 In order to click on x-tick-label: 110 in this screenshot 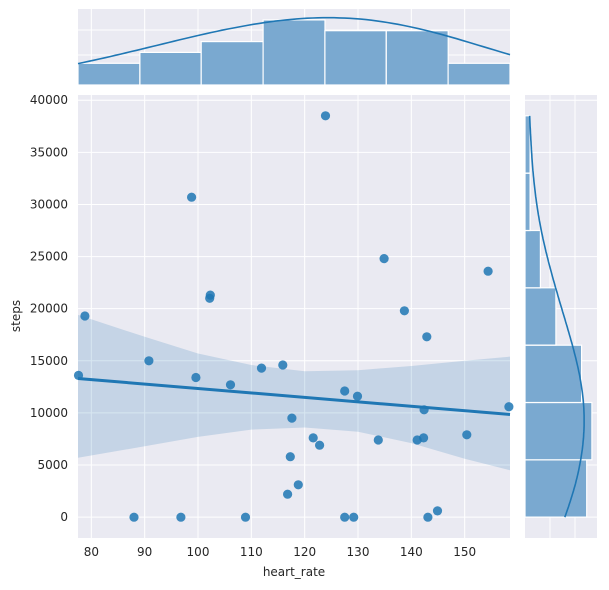, I will do `click(251, 552)`.